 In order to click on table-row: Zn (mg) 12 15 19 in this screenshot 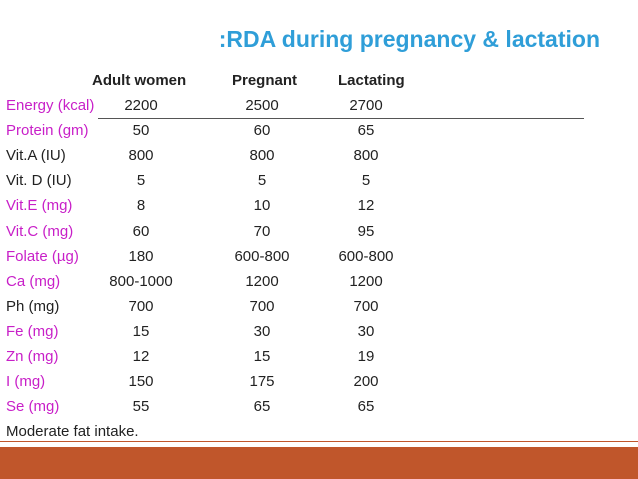, I will do `click(319, 360)`.